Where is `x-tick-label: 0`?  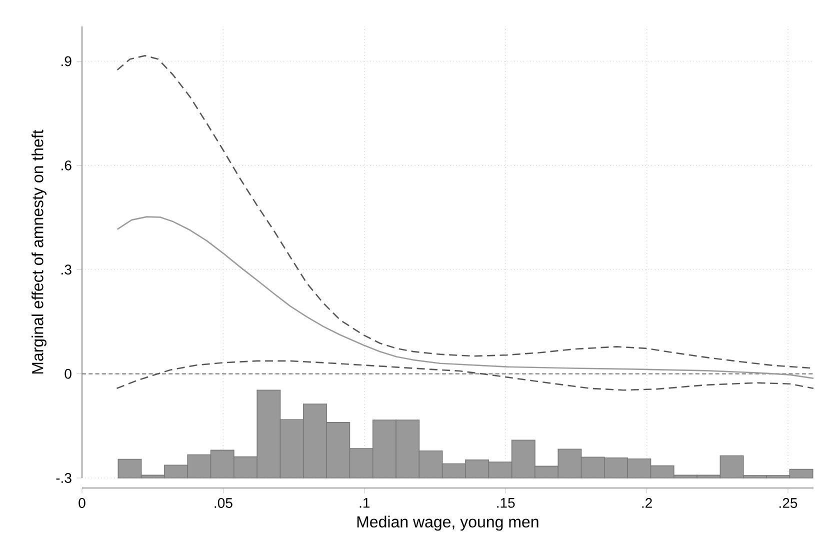 x-tick-label: 0 is located at coordinates (82, 503).